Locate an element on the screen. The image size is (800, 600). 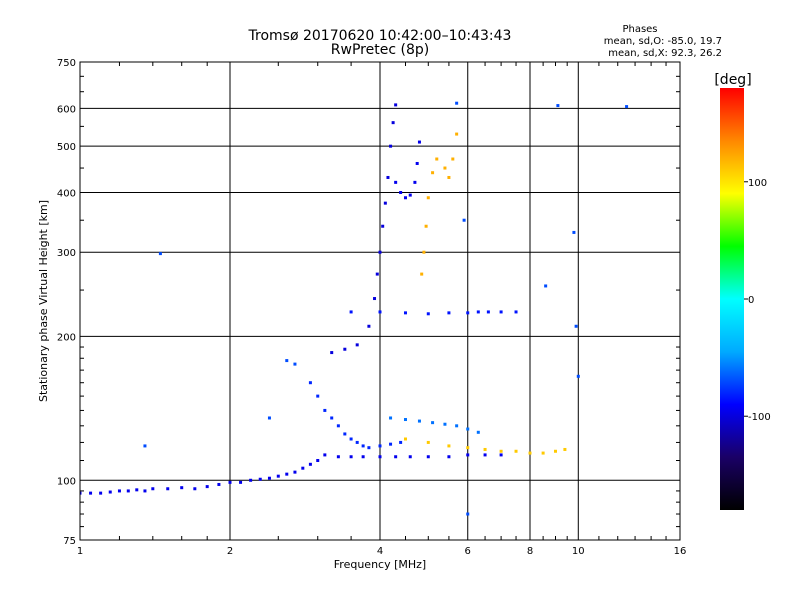
y-tick-label: 400 is located at coordinates (66, 193).